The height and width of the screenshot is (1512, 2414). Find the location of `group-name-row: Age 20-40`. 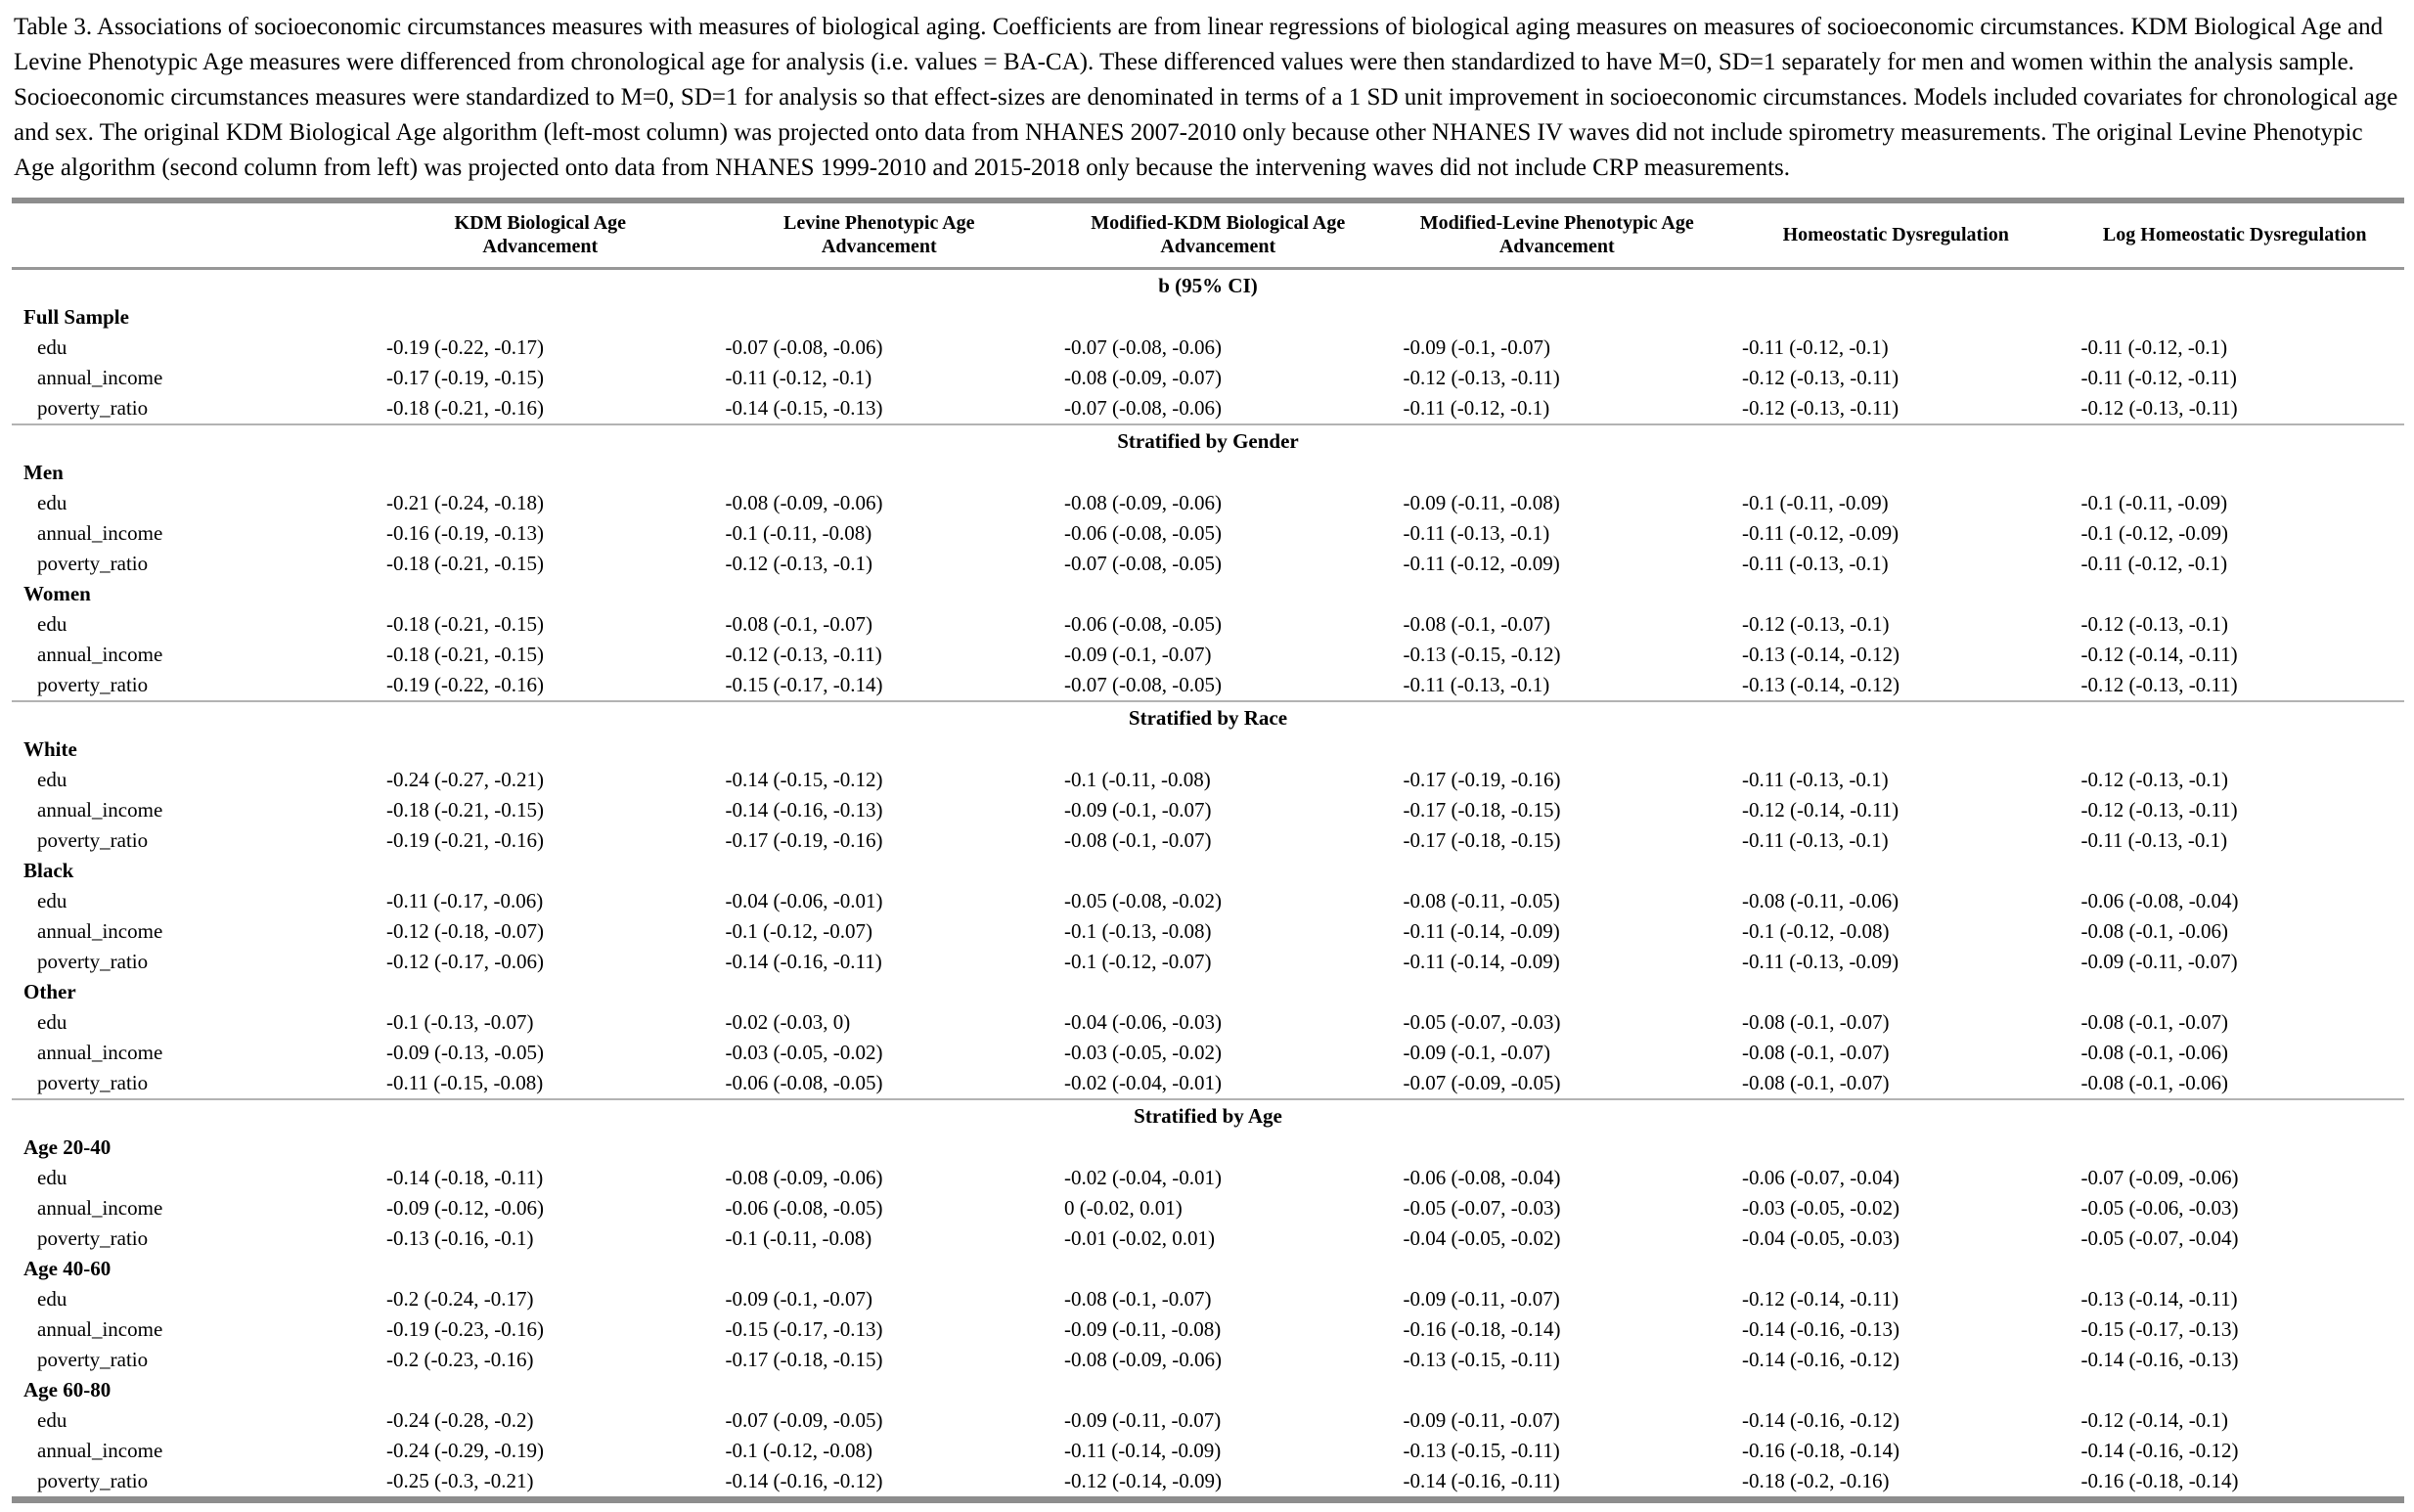

group-name-row: Age 20-40 is located at coordinates (1208, 1148).